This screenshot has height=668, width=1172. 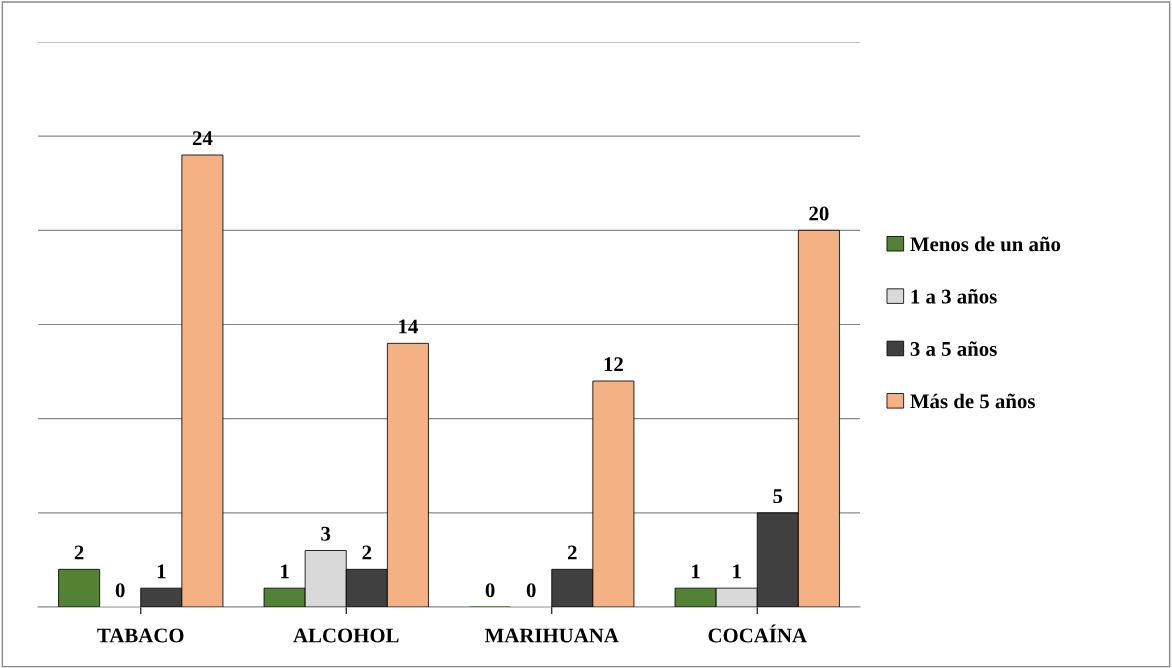 What do you see at coordinates (551, 635) in the screenshot?
I see `x-tick-label: MARIHUANA` at bounding box center [551, 635].